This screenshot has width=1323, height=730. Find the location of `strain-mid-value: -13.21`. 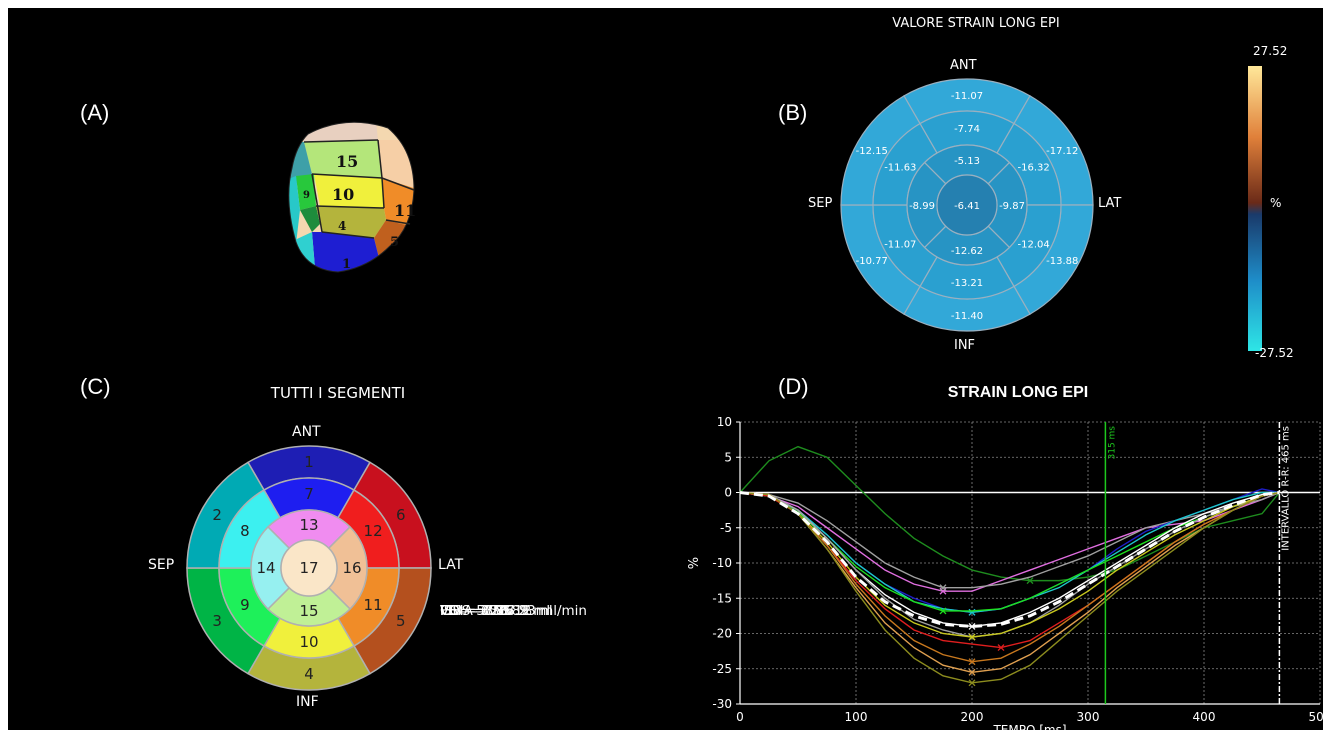

strain-mid-value: -13.21 is located at coordinates (967, 283).